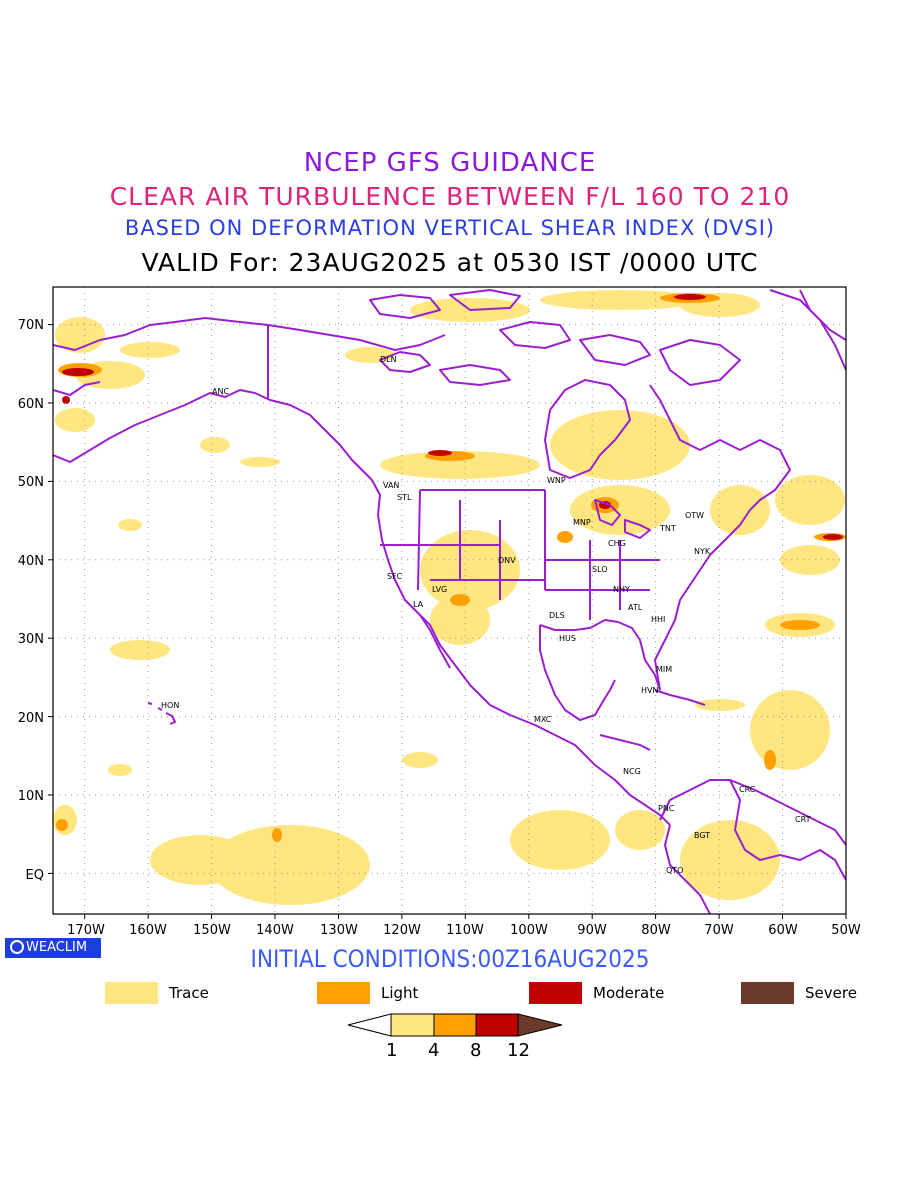  What do you see at coordinates (31, 718) in the screenshot?
I see `lat-label: 20N` at bounding box center [31, 718].